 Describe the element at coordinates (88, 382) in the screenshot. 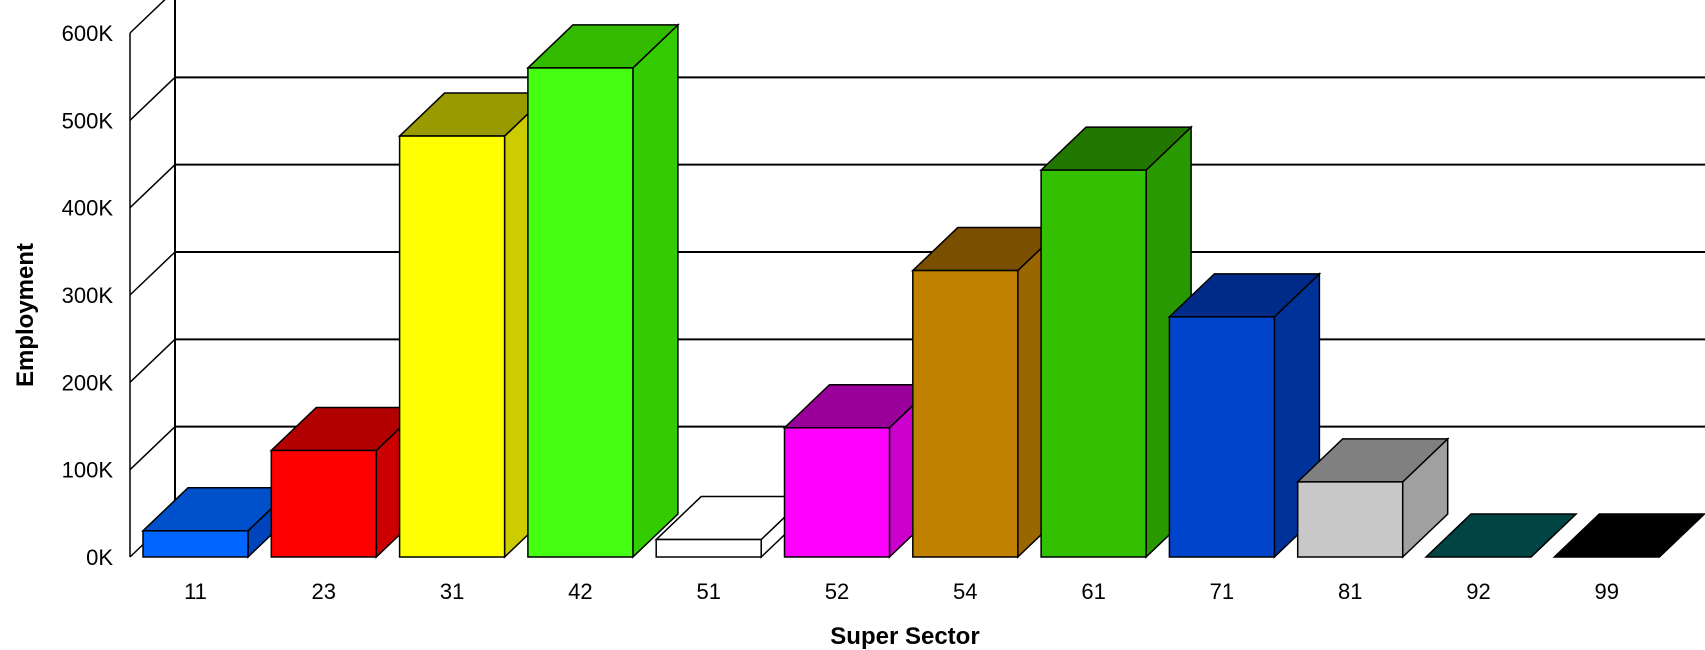

I see `y-tick-label: 200K` at that location.